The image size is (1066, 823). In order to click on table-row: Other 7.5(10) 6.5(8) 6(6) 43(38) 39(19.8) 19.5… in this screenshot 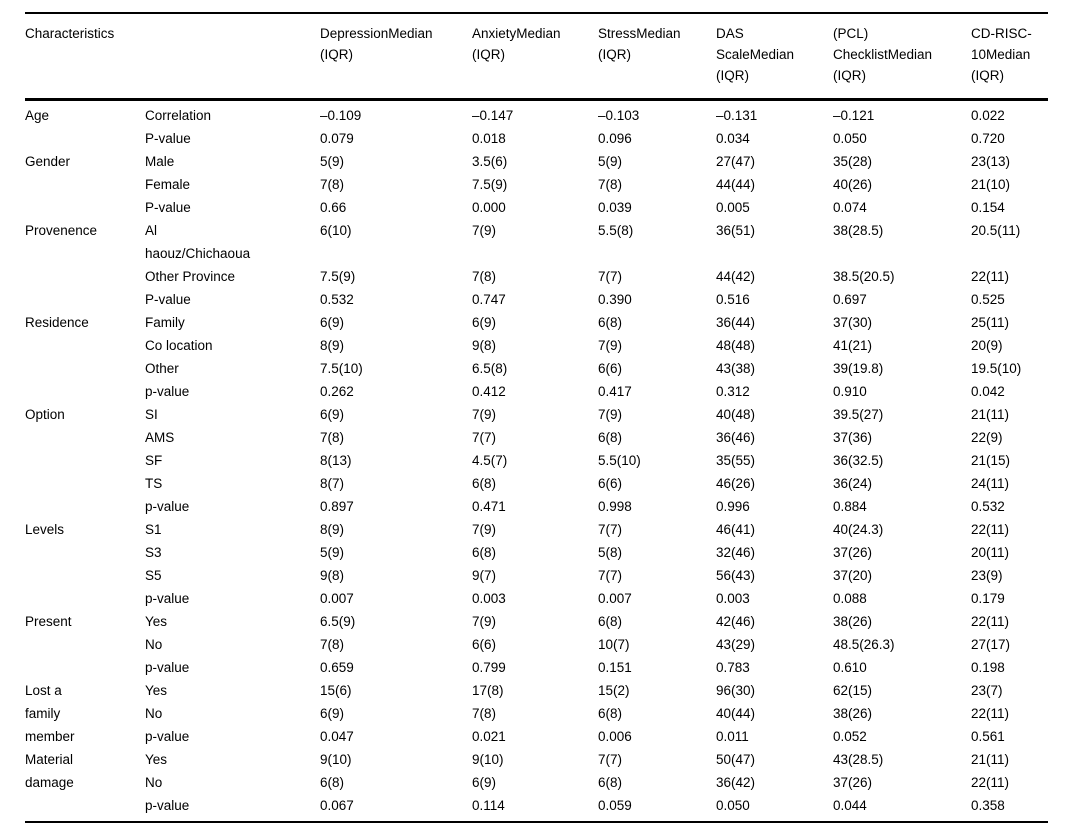, I will do `click(536, 368)`.